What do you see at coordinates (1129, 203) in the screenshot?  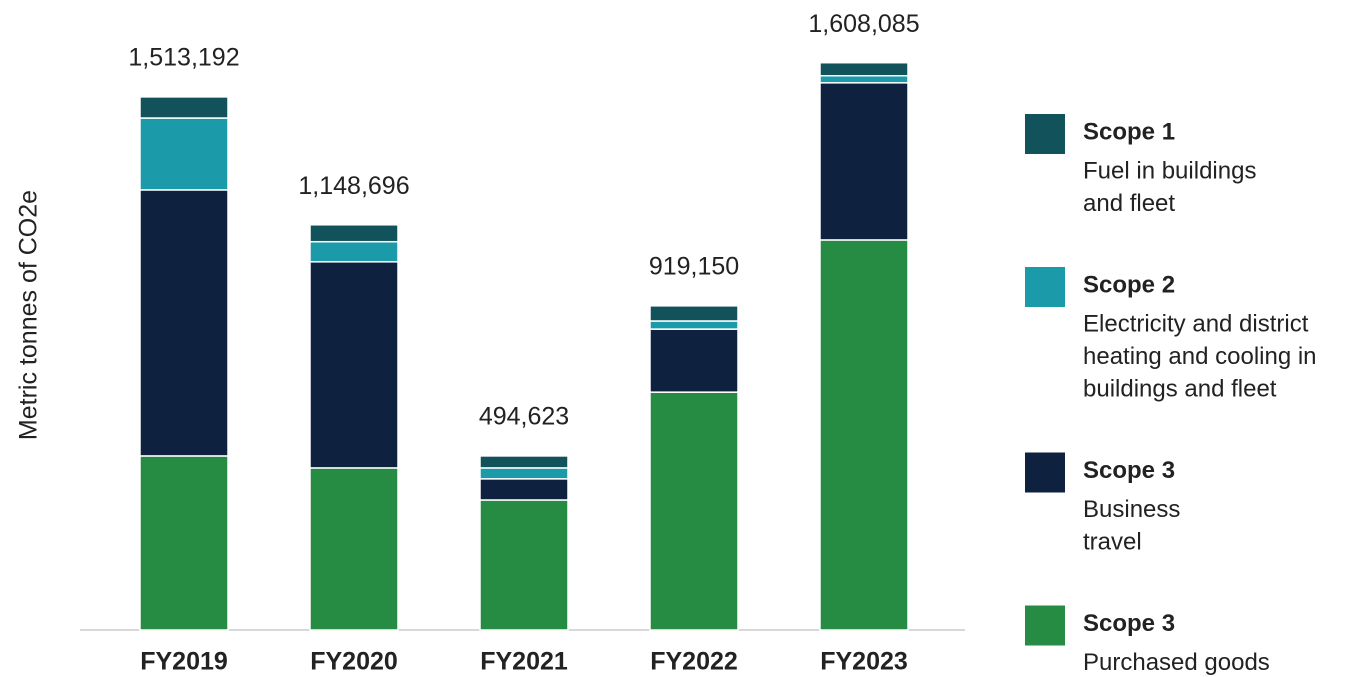 I see `legend-description: and fleet` at bounding box center [1129, 203].